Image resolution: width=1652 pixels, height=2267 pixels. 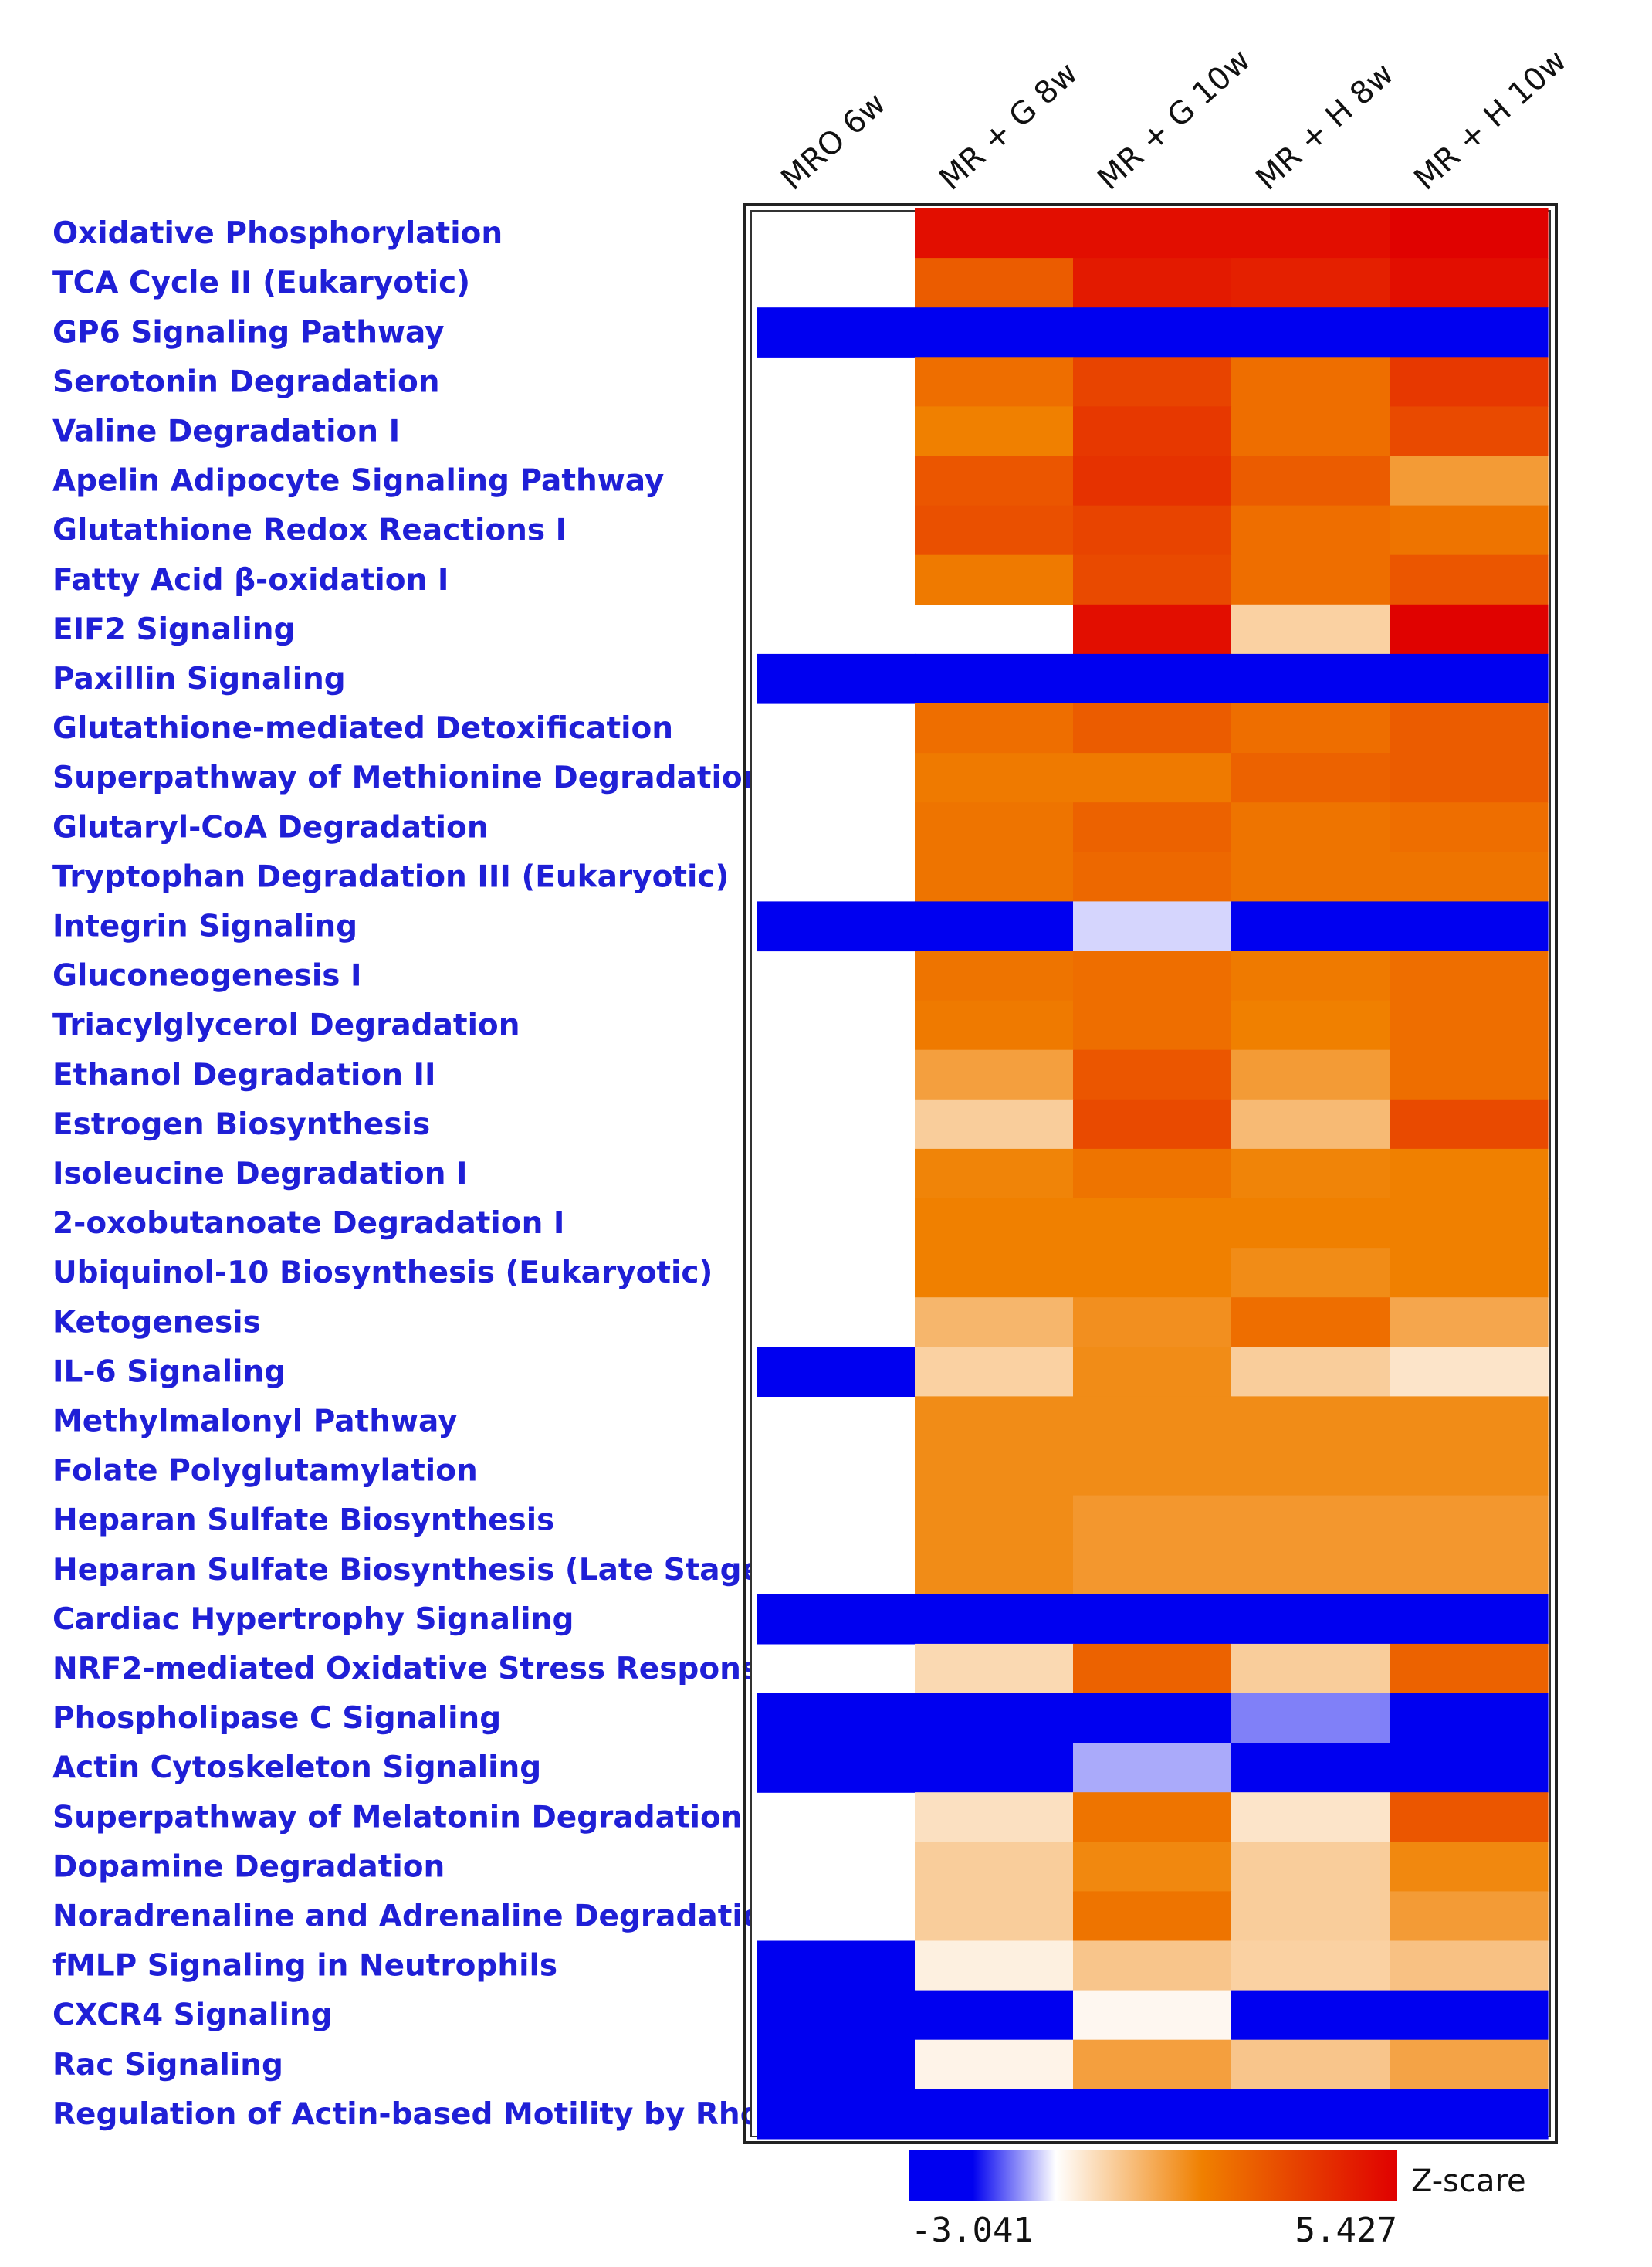 I want to click on row-label: Superpathway of Melatonin Degradation, so click(x=397, y=1817).